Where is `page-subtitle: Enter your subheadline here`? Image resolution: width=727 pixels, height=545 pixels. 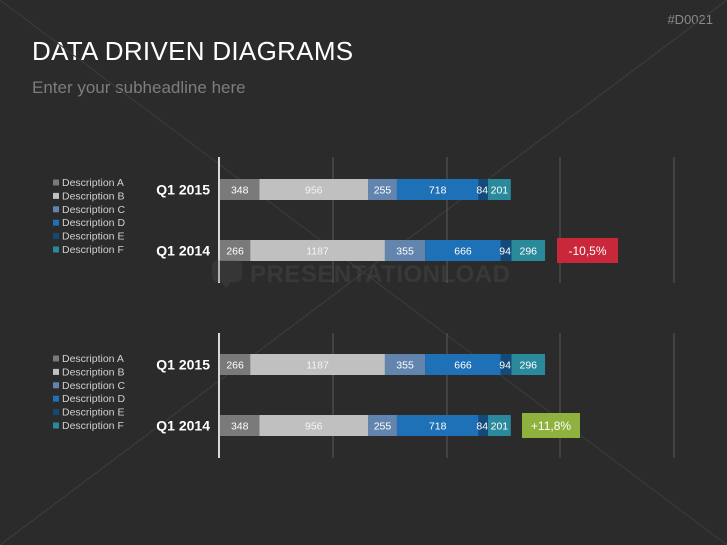 page-subtitle: Enter your subheadline here is located at coordinates (139, 87).